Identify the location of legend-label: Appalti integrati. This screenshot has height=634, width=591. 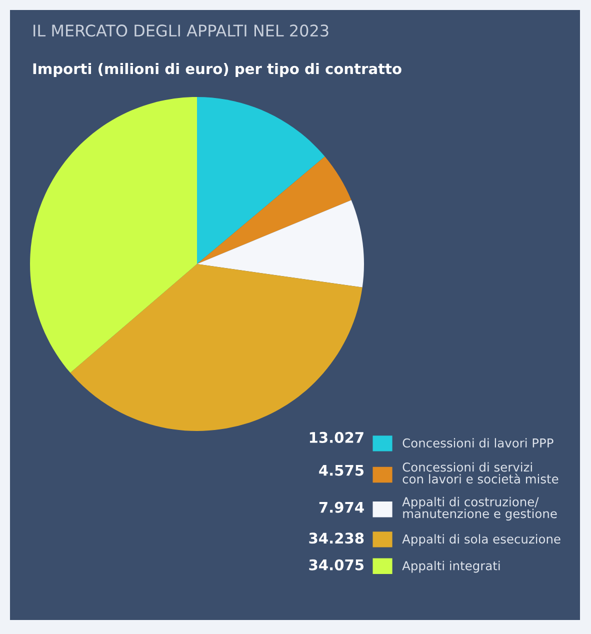
(451, 566).